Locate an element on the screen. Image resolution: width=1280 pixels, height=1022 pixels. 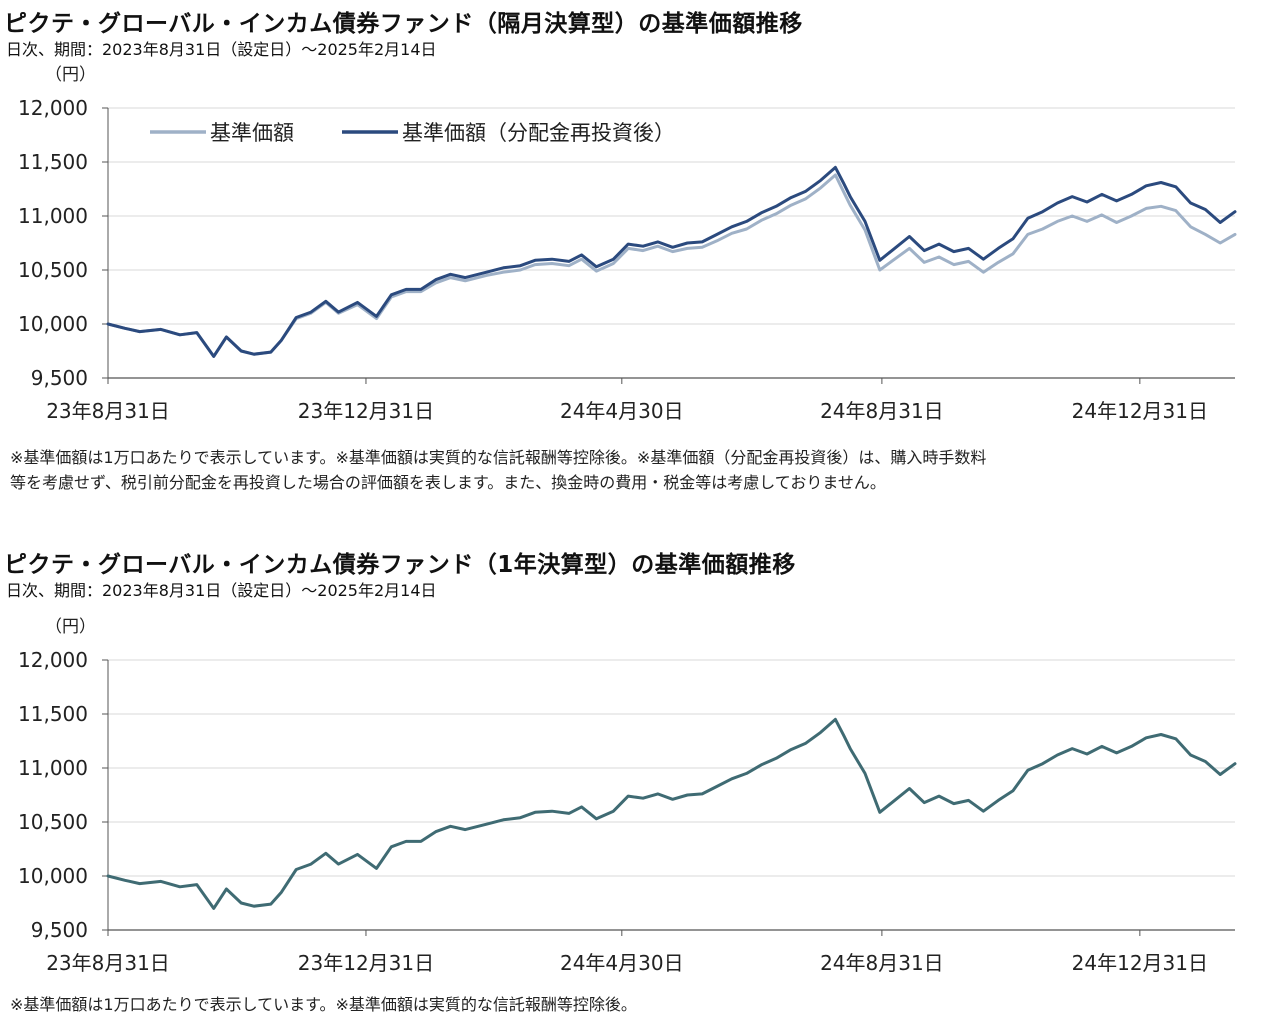
chart1-title: ピクテ・グローバル・インカム債券ファンド（隔月決算型）の基準価額推移 is located at coordinates (403, 24).